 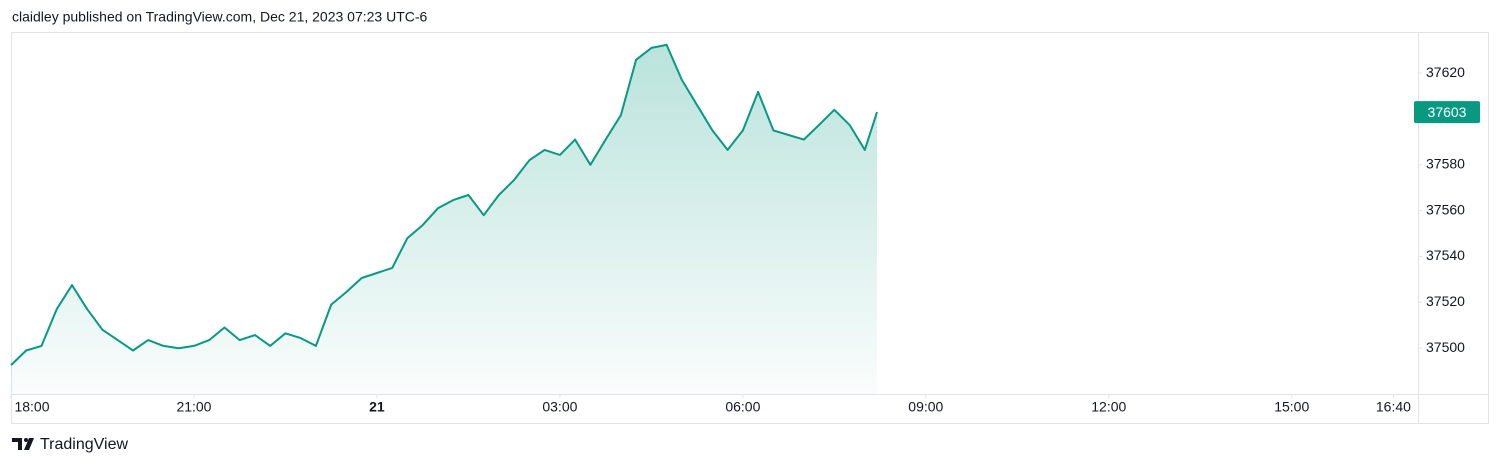 What do you see at coordinates (559, 407) in the screenshot?
I see `x-tick-label: 03:00` at bounding box center [559, 407].